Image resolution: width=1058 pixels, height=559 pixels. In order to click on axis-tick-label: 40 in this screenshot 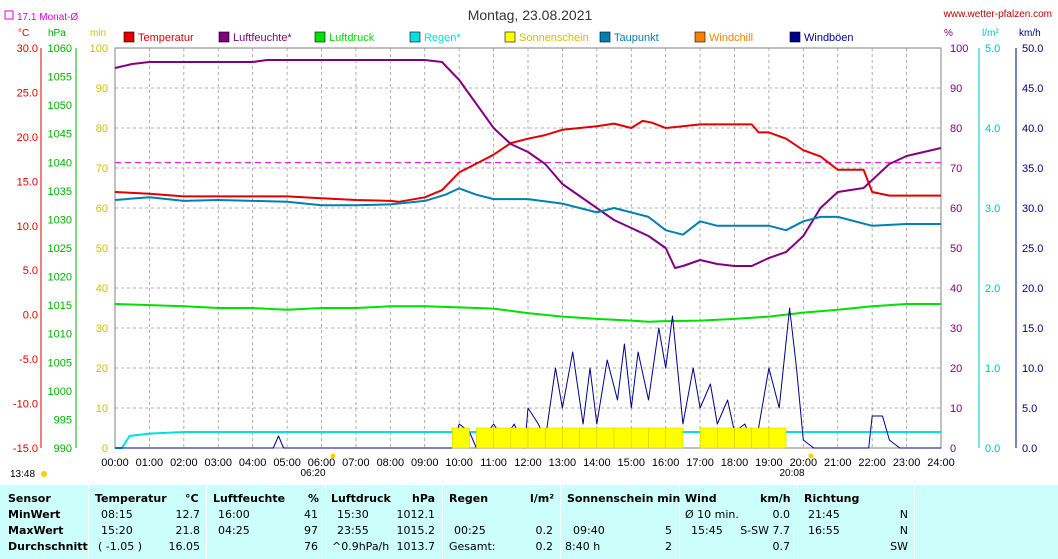, I will do `click(102, 289)`.